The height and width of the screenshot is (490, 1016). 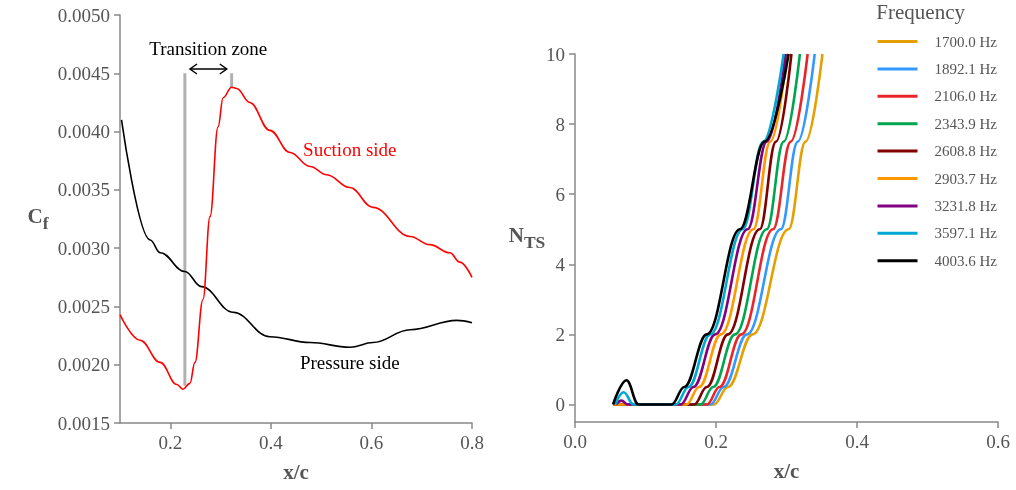 I want to click on series-label: Pressure side, so click(x=349, y=363).